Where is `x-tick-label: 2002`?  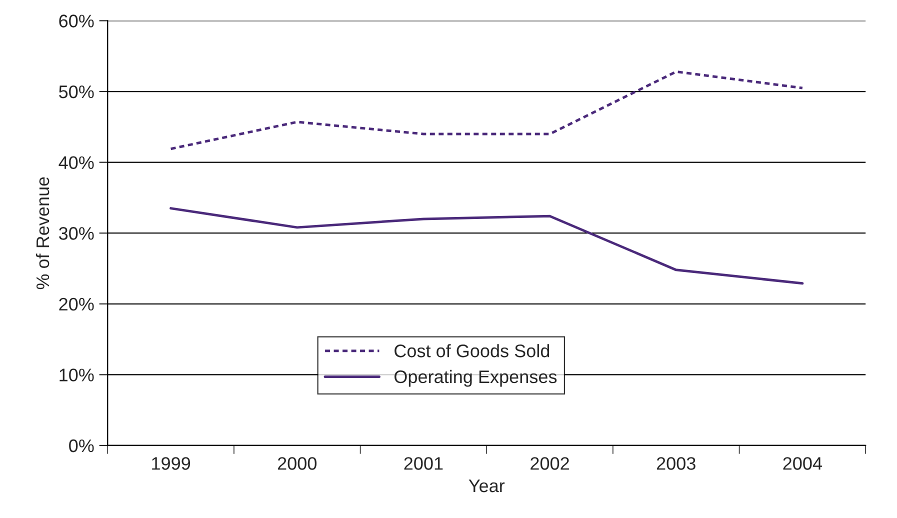
x-tick-label: 2002 is located at coordinates (549, 463).